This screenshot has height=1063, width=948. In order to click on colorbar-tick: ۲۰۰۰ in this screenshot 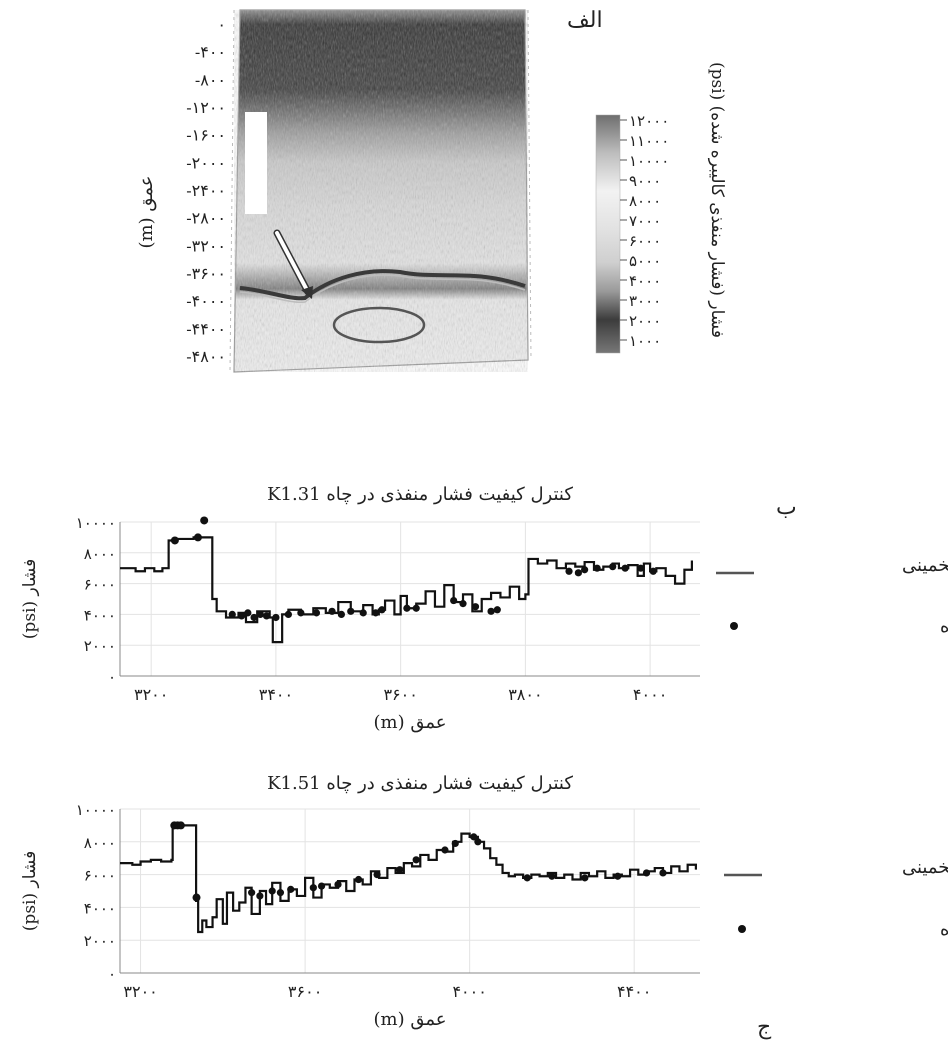, I will do `click(645, 321)`.